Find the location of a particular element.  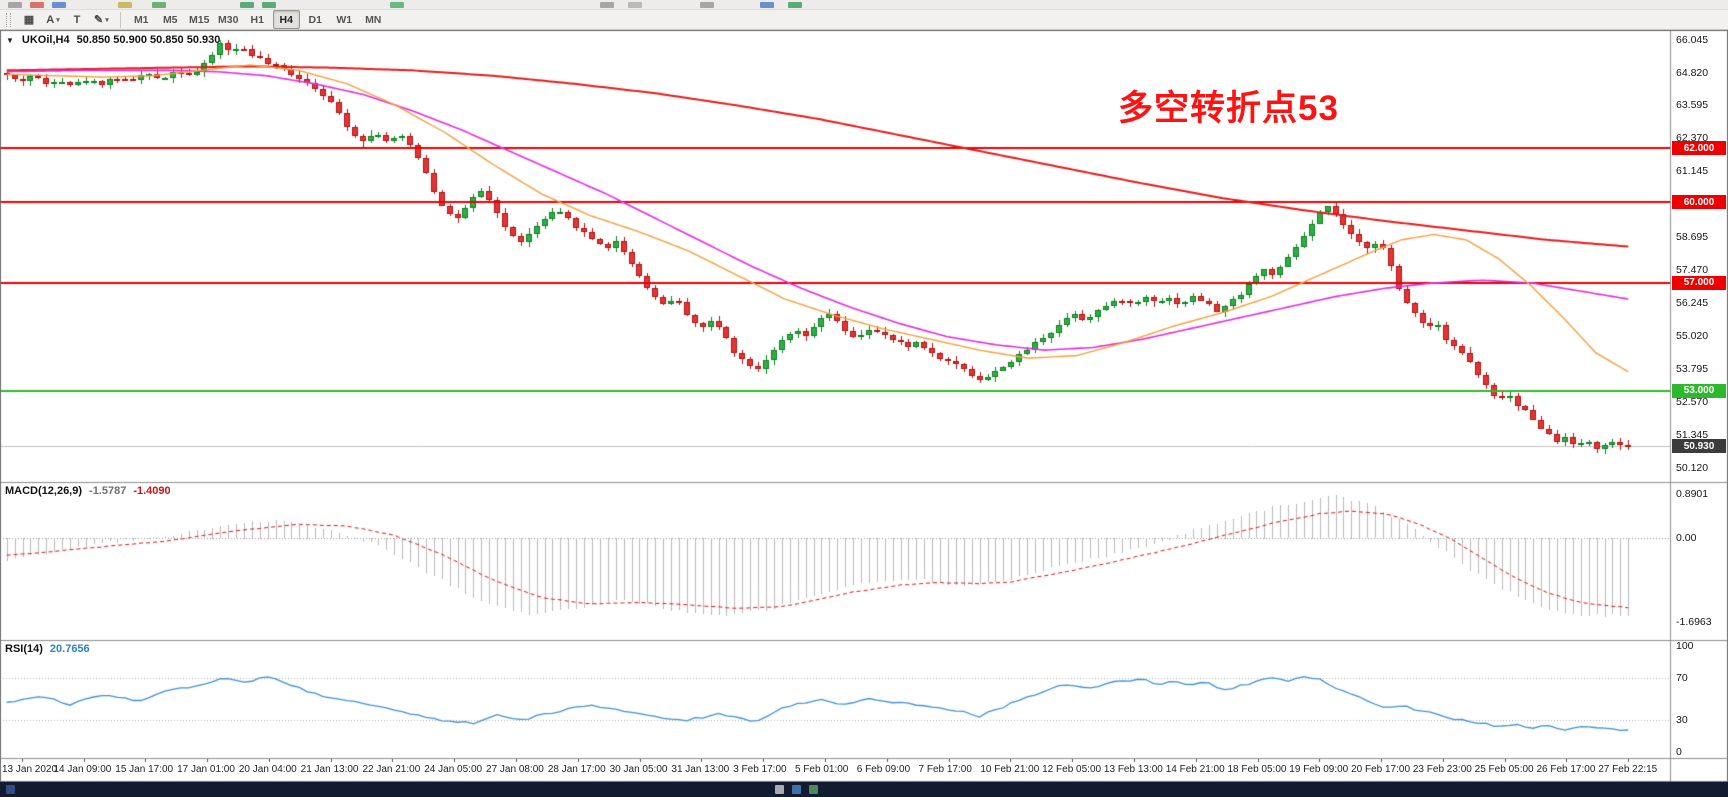

timeframe-button-M5: M5 is located at coordinates (170, 19).